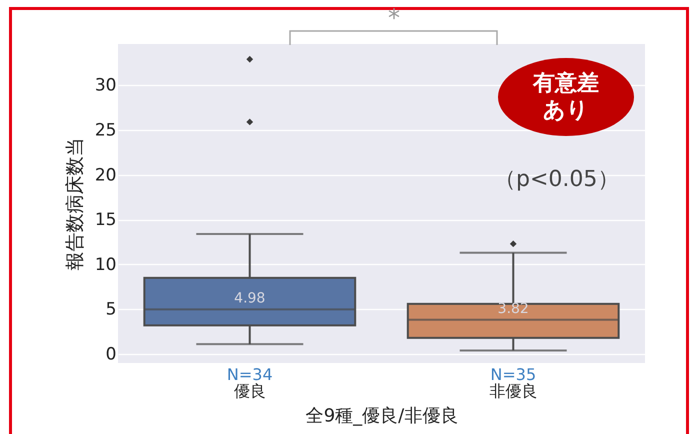 The image size is (697, 434). I want to click on y-tick-label: 5, so click(111, 310).